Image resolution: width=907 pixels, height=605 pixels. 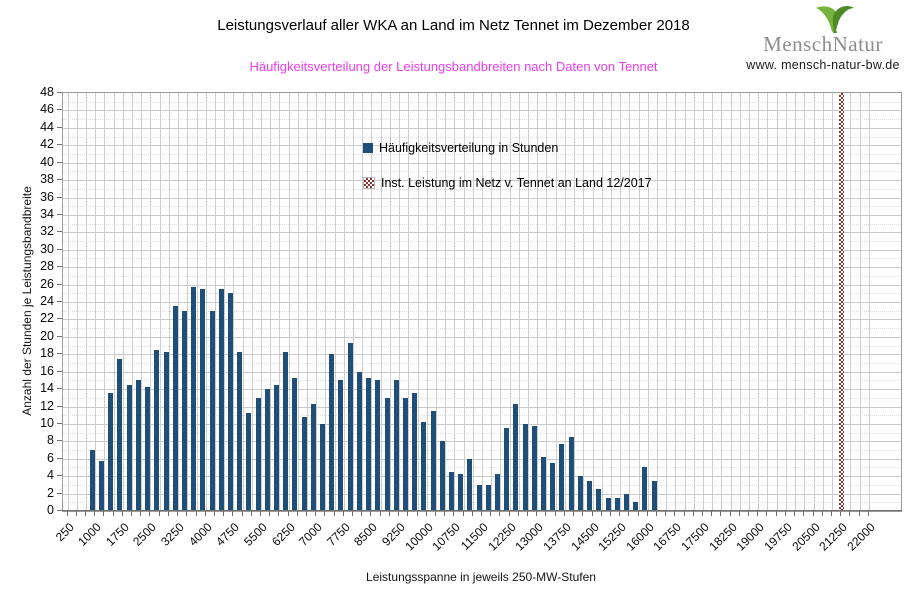 I want to click on x-tick-label: 5500, so click(x=255, y=534).